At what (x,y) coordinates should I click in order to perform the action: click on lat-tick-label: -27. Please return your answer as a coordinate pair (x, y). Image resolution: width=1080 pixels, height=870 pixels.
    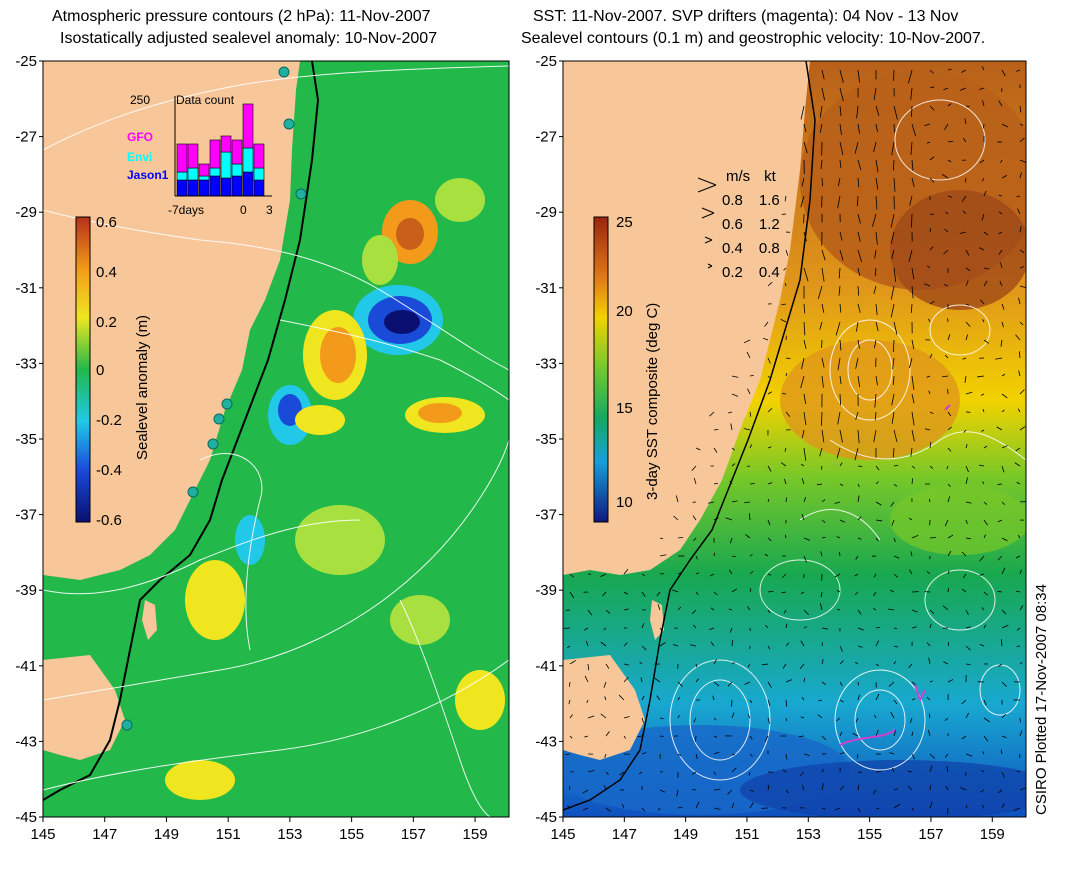
    Looking at the image, I should click on (546, 137).